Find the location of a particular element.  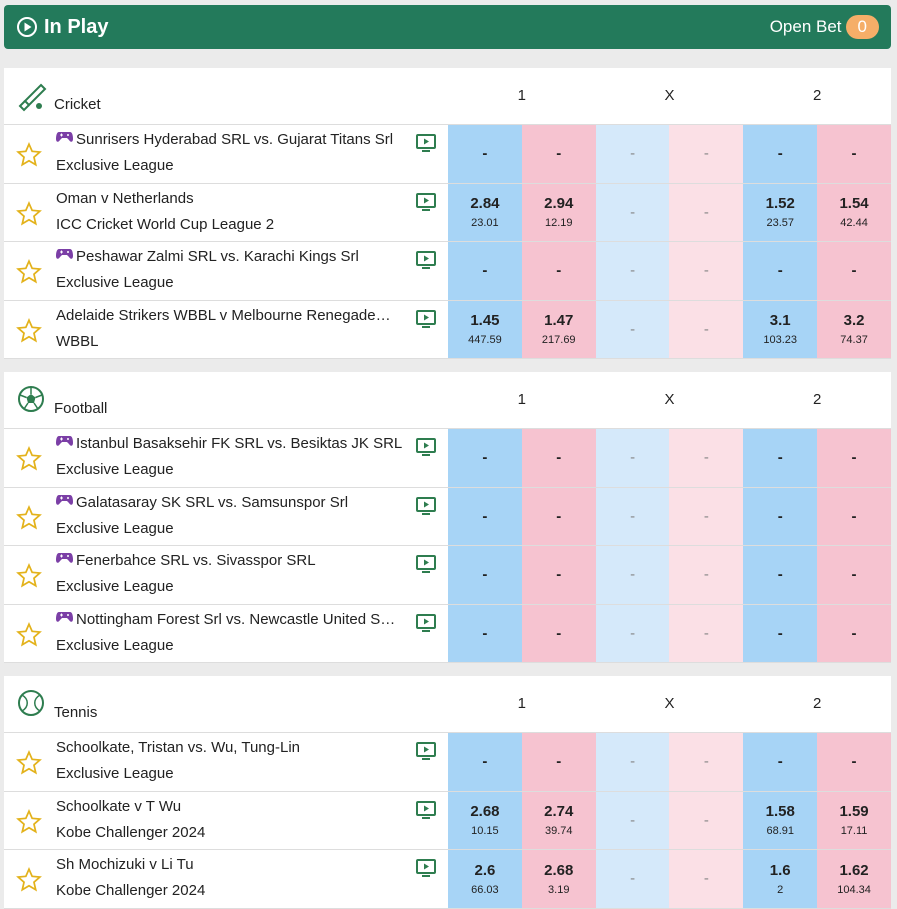

odds-cell: 1.54 42.44 is located at coordinates (854, 212).